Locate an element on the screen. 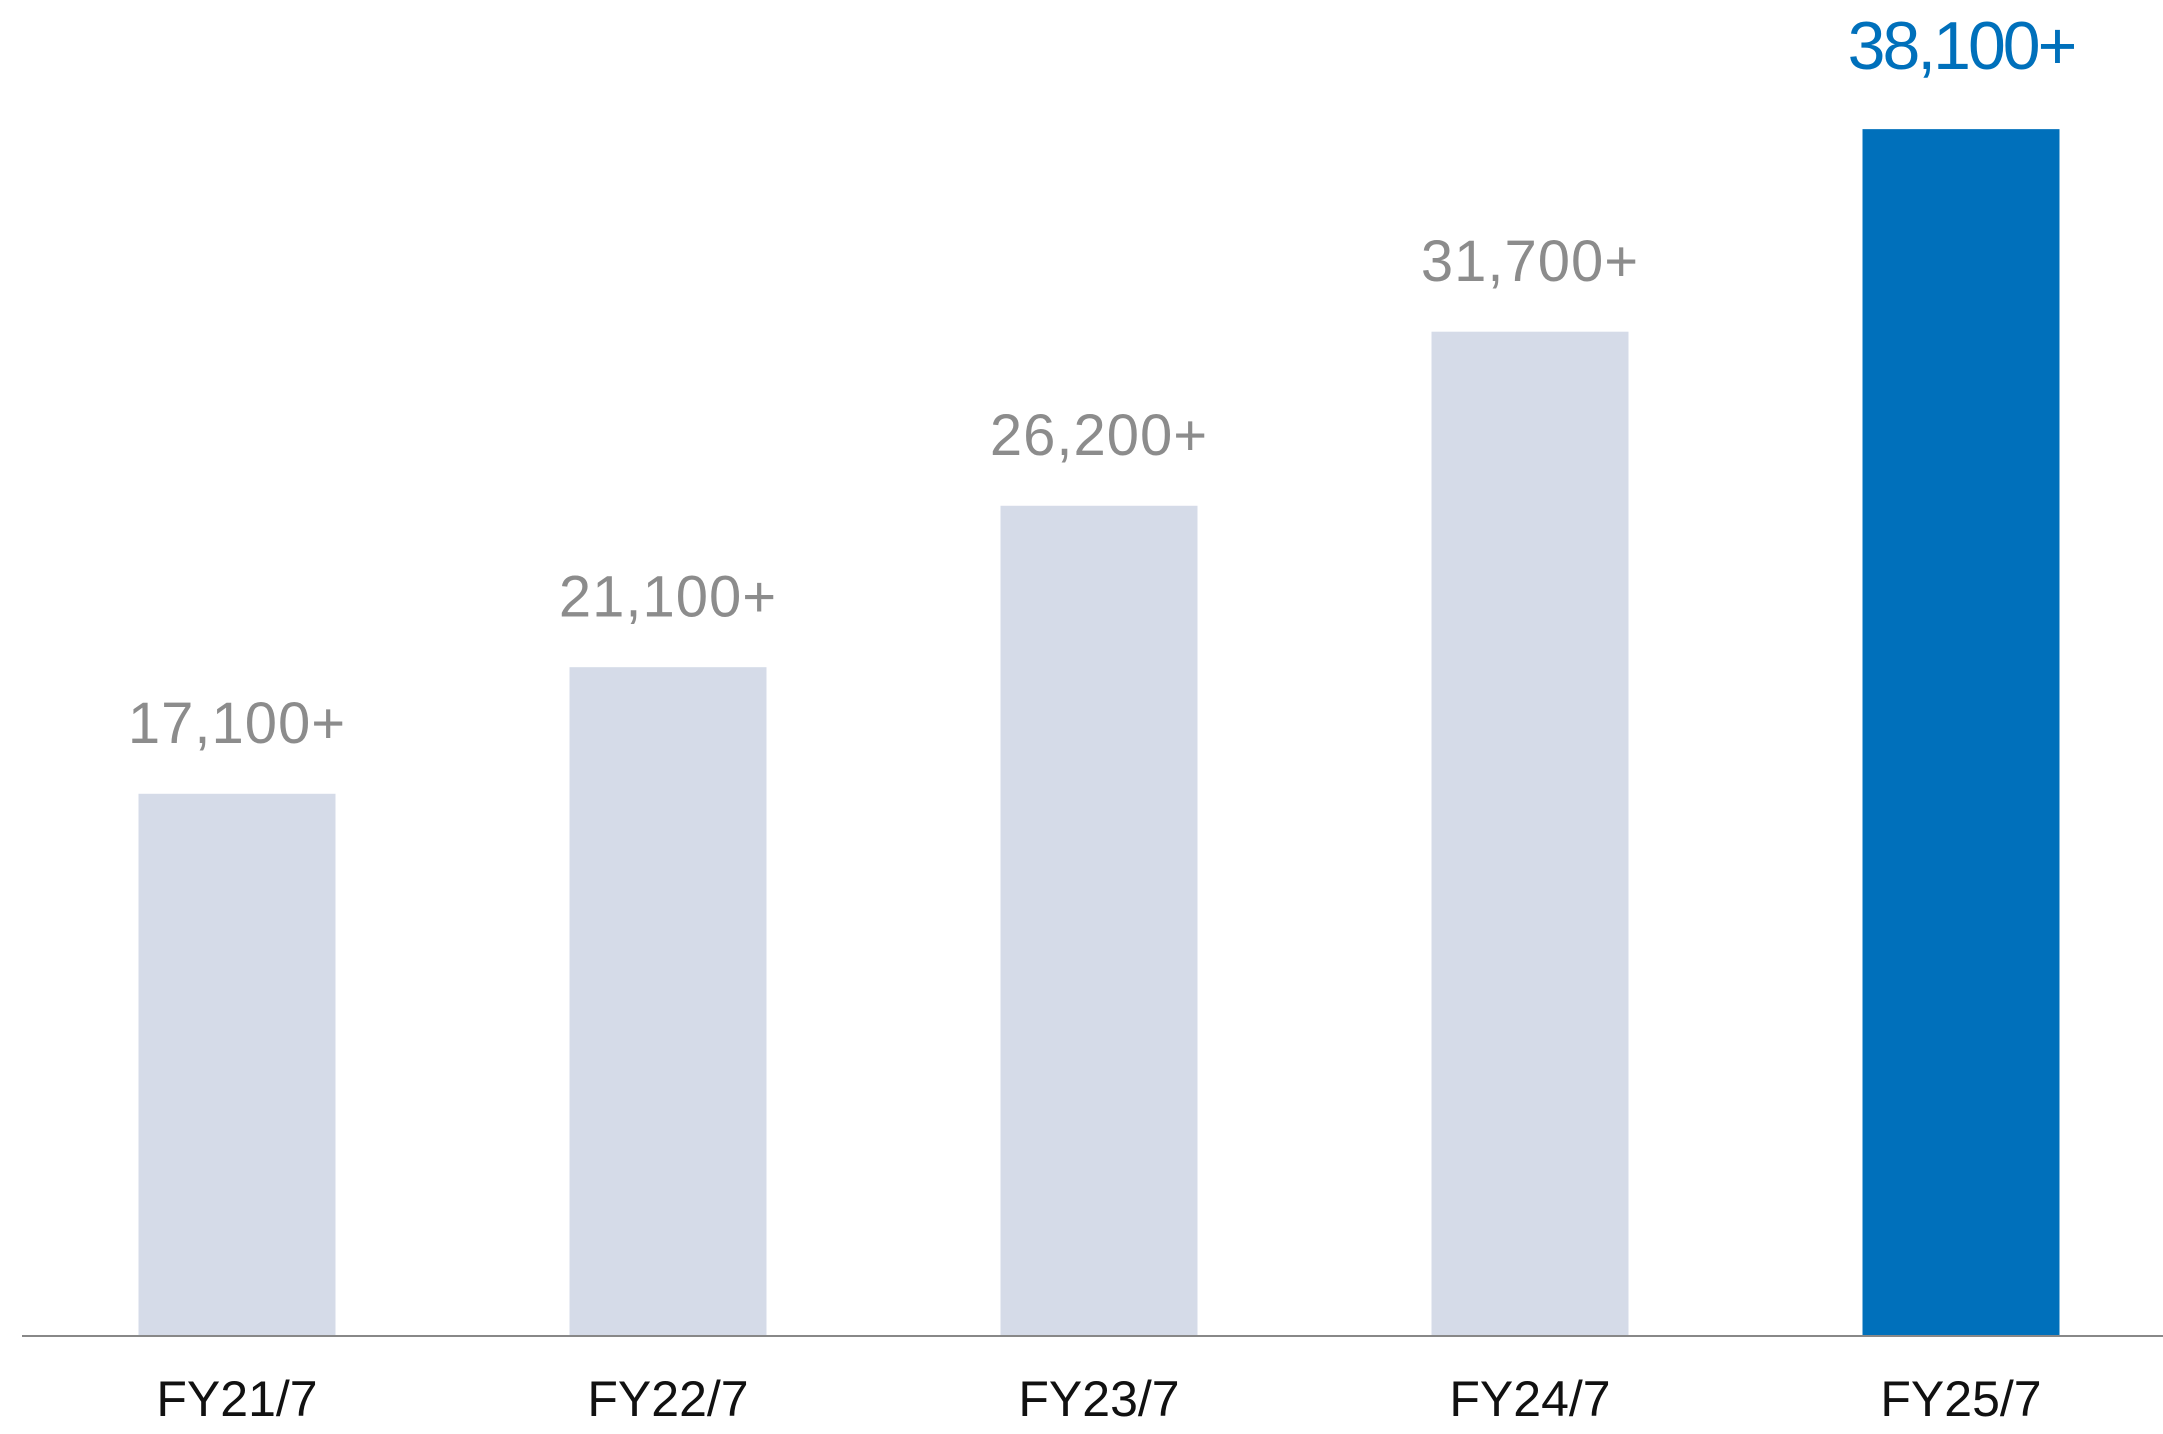 The width and height of the screenshot is (2163, 1434). value-label: 26,200+ is located at coordinates (1099, 435).